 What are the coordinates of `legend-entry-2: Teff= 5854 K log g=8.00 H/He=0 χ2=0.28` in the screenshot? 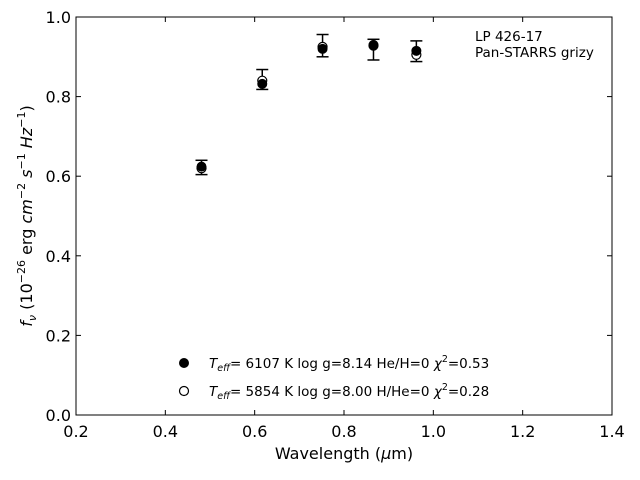 It's located at (349, 392).